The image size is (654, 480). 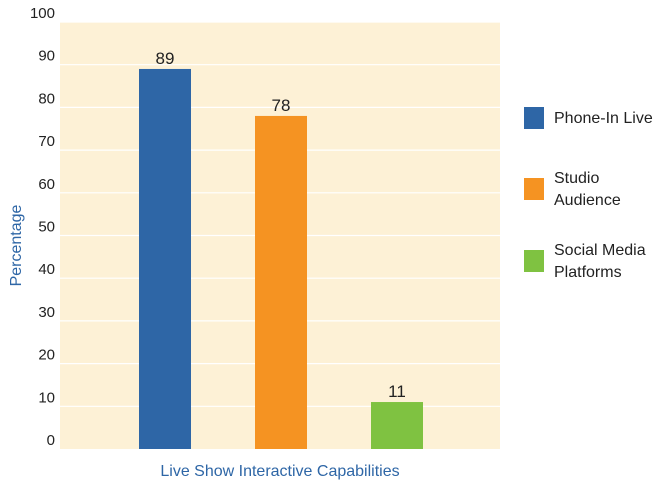 I want to click on data-label: 78, so click(x=281, y=105).